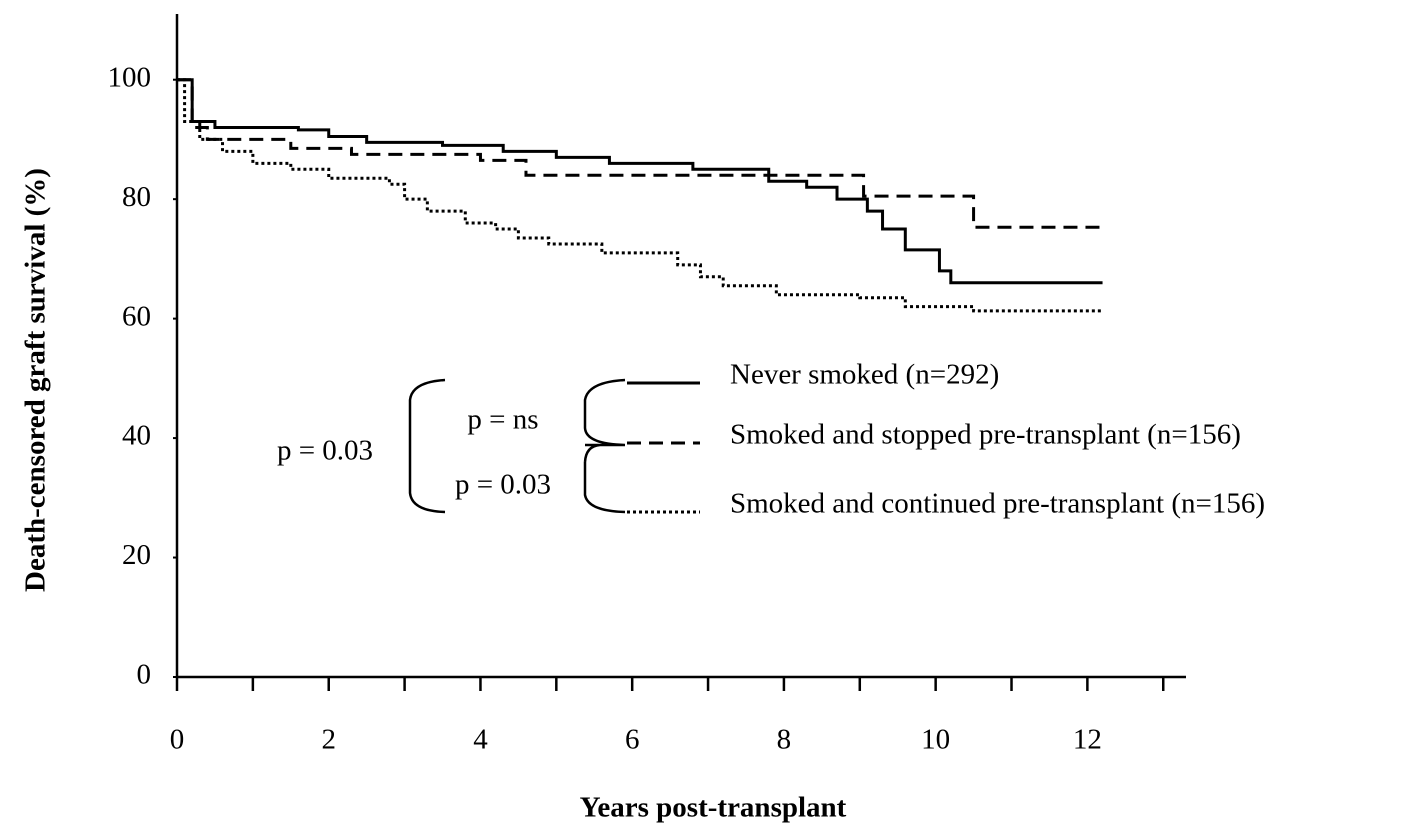  I want to click on x-tick-label: 0, so click(177, 740).